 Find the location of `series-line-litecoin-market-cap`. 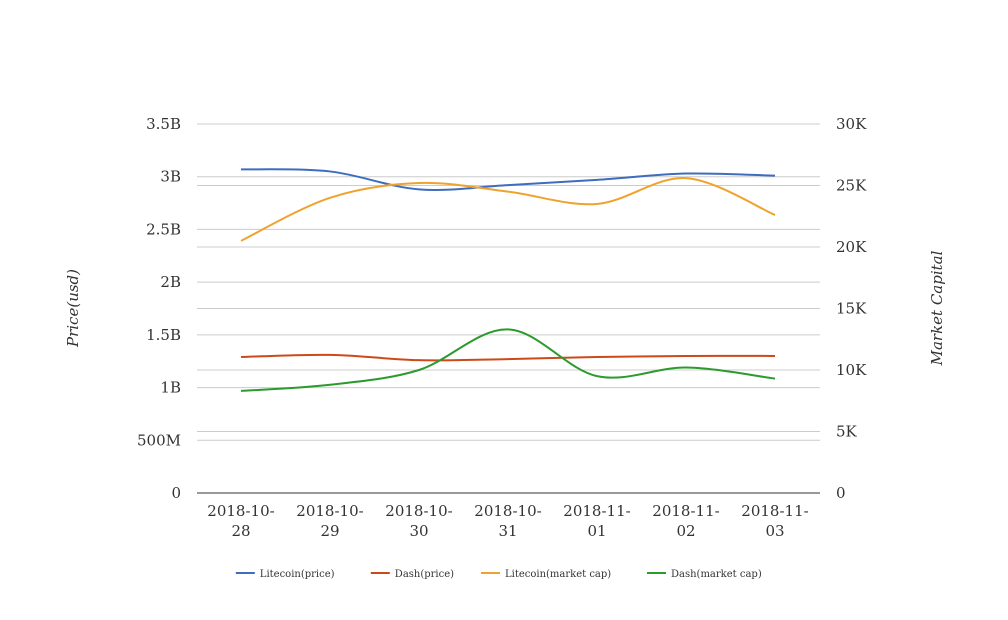

series-line-litecoin-market-cap is located at coordinates (508, 209).